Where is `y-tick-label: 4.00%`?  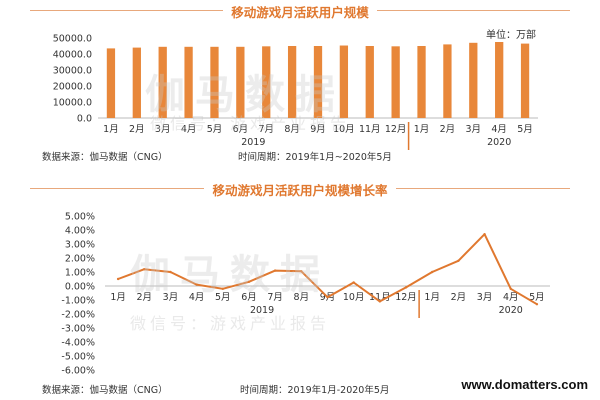
y-tick-label: 4.00% is located at coordinates (80, 231).